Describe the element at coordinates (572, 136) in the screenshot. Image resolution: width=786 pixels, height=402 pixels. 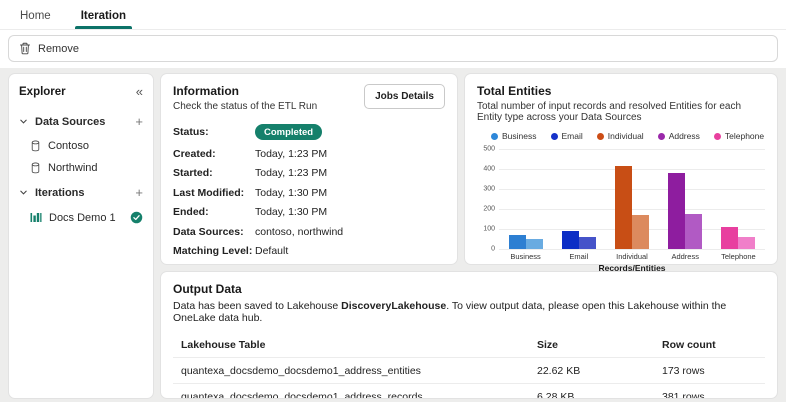
I see `legend-label: Email` at that location.